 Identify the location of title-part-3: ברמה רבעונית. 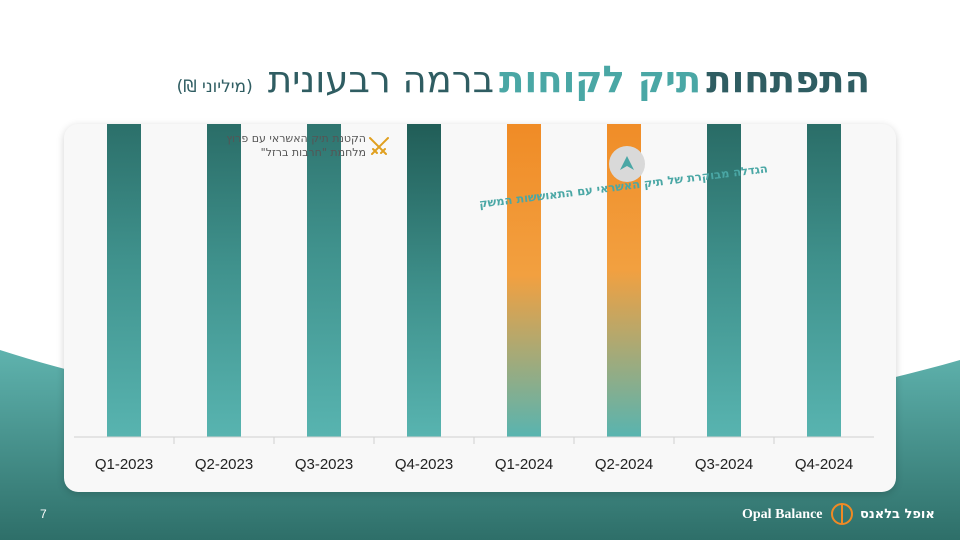
(381, 79).